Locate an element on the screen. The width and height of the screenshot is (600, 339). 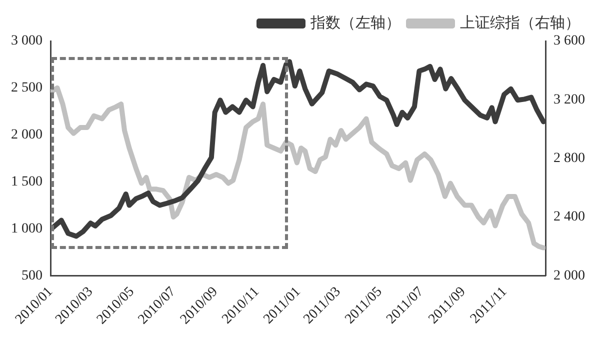
y2-tick-label: 2 800 is located at coordinates (569, 158).